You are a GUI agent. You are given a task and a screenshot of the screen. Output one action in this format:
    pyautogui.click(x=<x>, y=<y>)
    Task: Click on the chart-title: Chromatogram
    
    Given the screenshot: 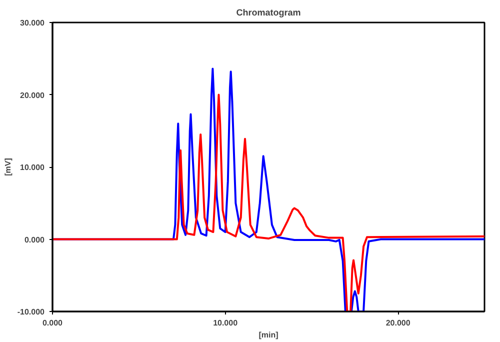 What is the action you would take?
    pyautogui.click(x=268, y=13)
    